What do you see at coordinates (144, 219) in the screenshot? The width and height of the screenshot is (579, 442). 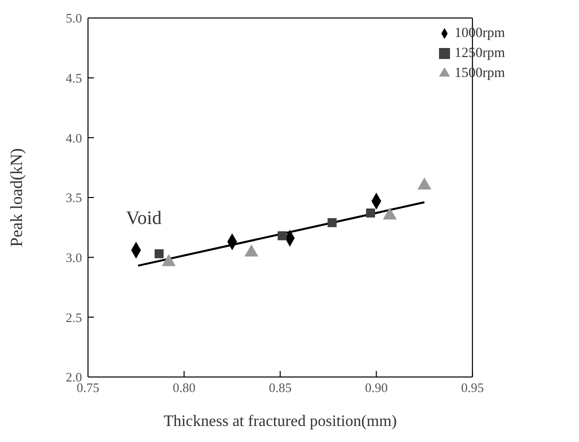 I see `annotation: Void` at bounding box center [144, 219].